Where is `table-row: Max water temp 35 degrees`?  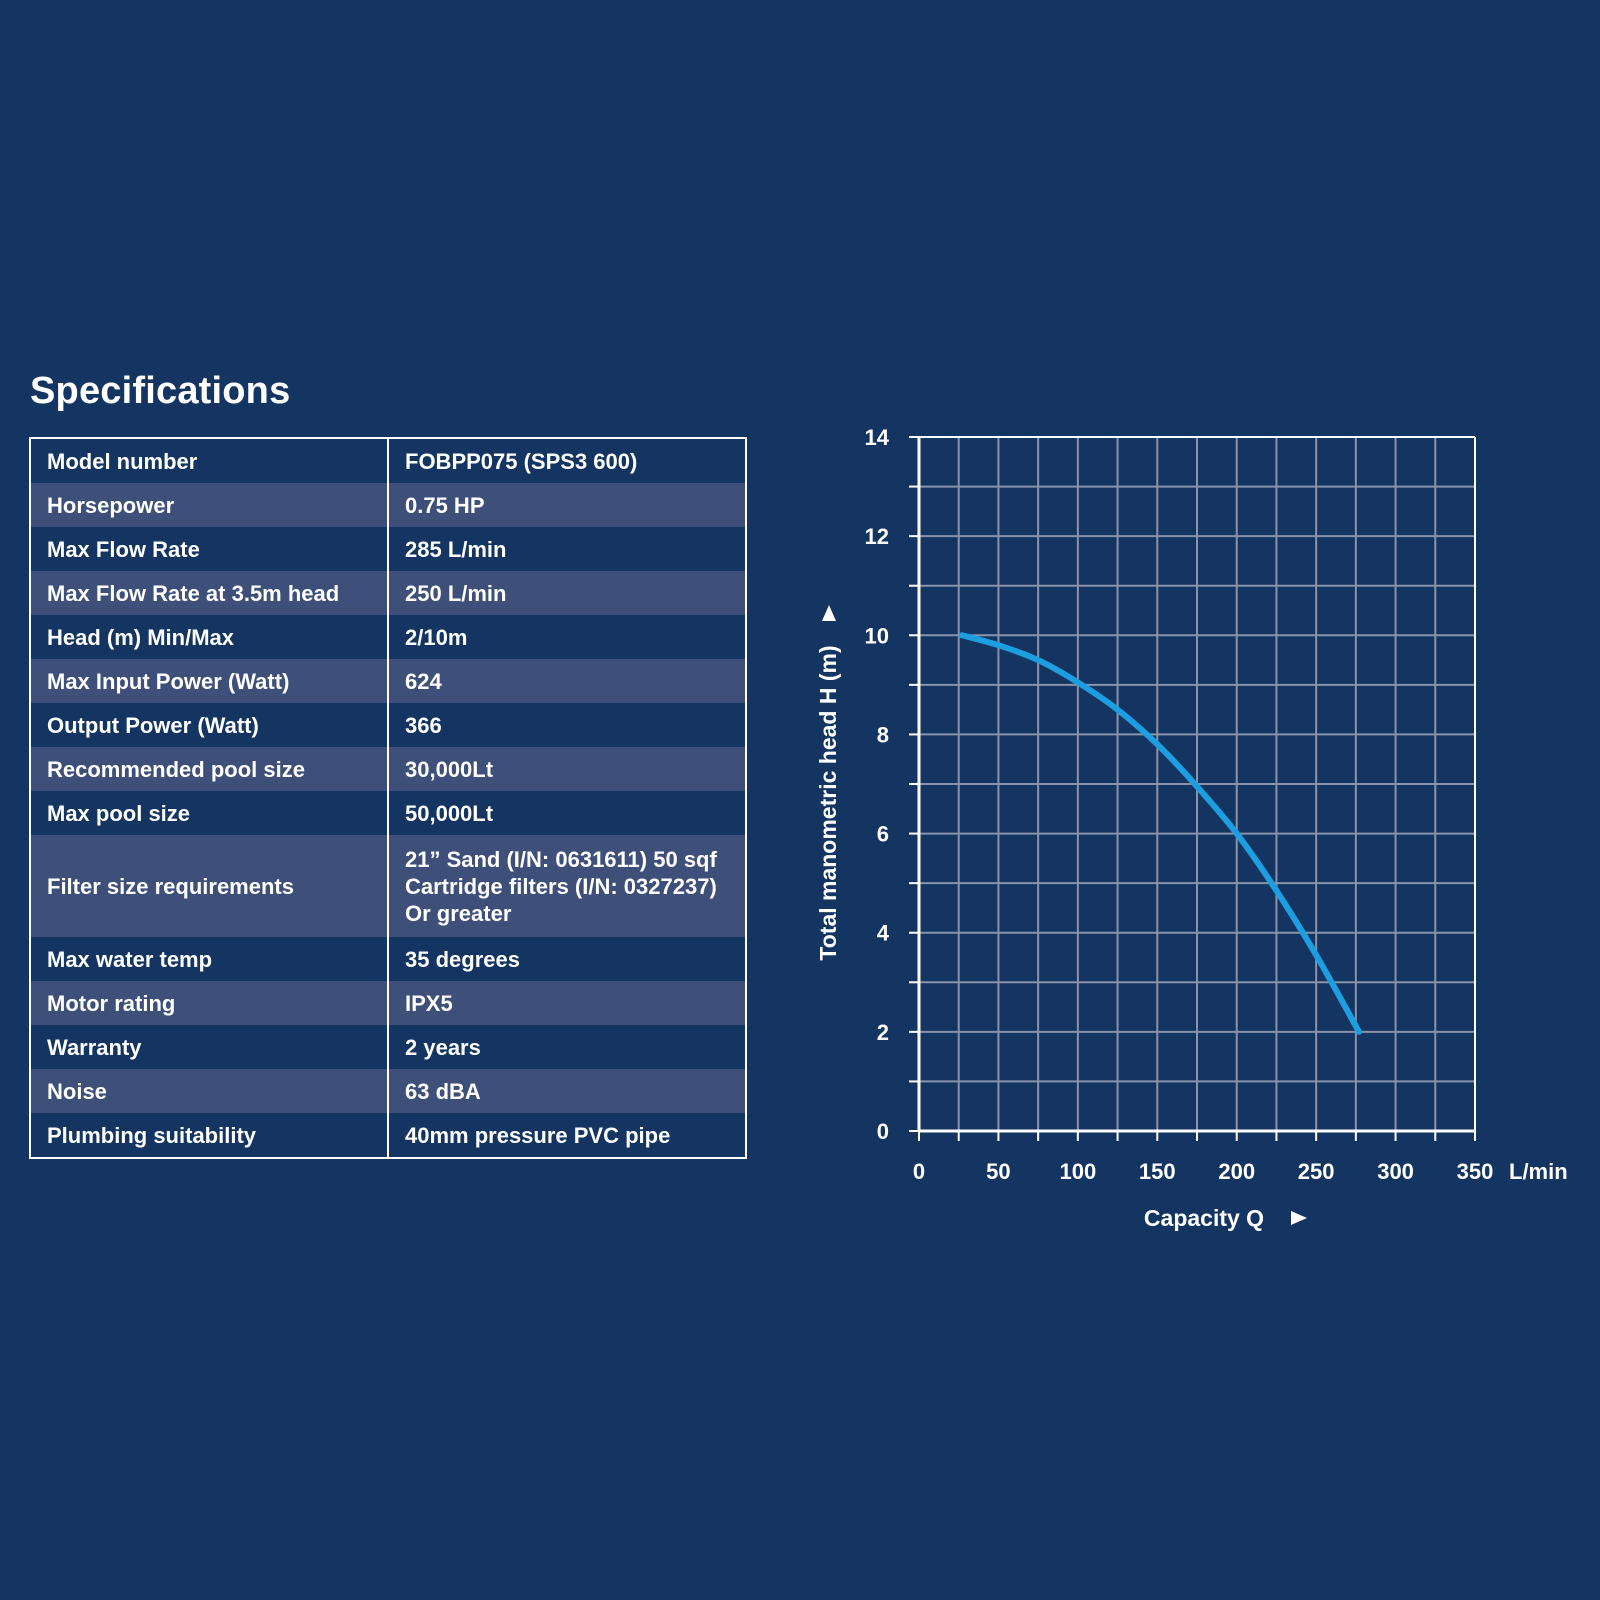
table-row: Max water temp 35 degrees is located at coordinates (388, 959).